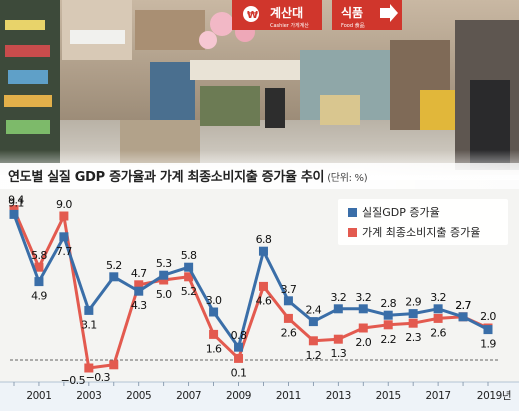 This screenshot has width=519, height=411. Describe the element at coordinates (64, 204) in the screenshot. I see `data-label-consumption: 9.0` at that location.